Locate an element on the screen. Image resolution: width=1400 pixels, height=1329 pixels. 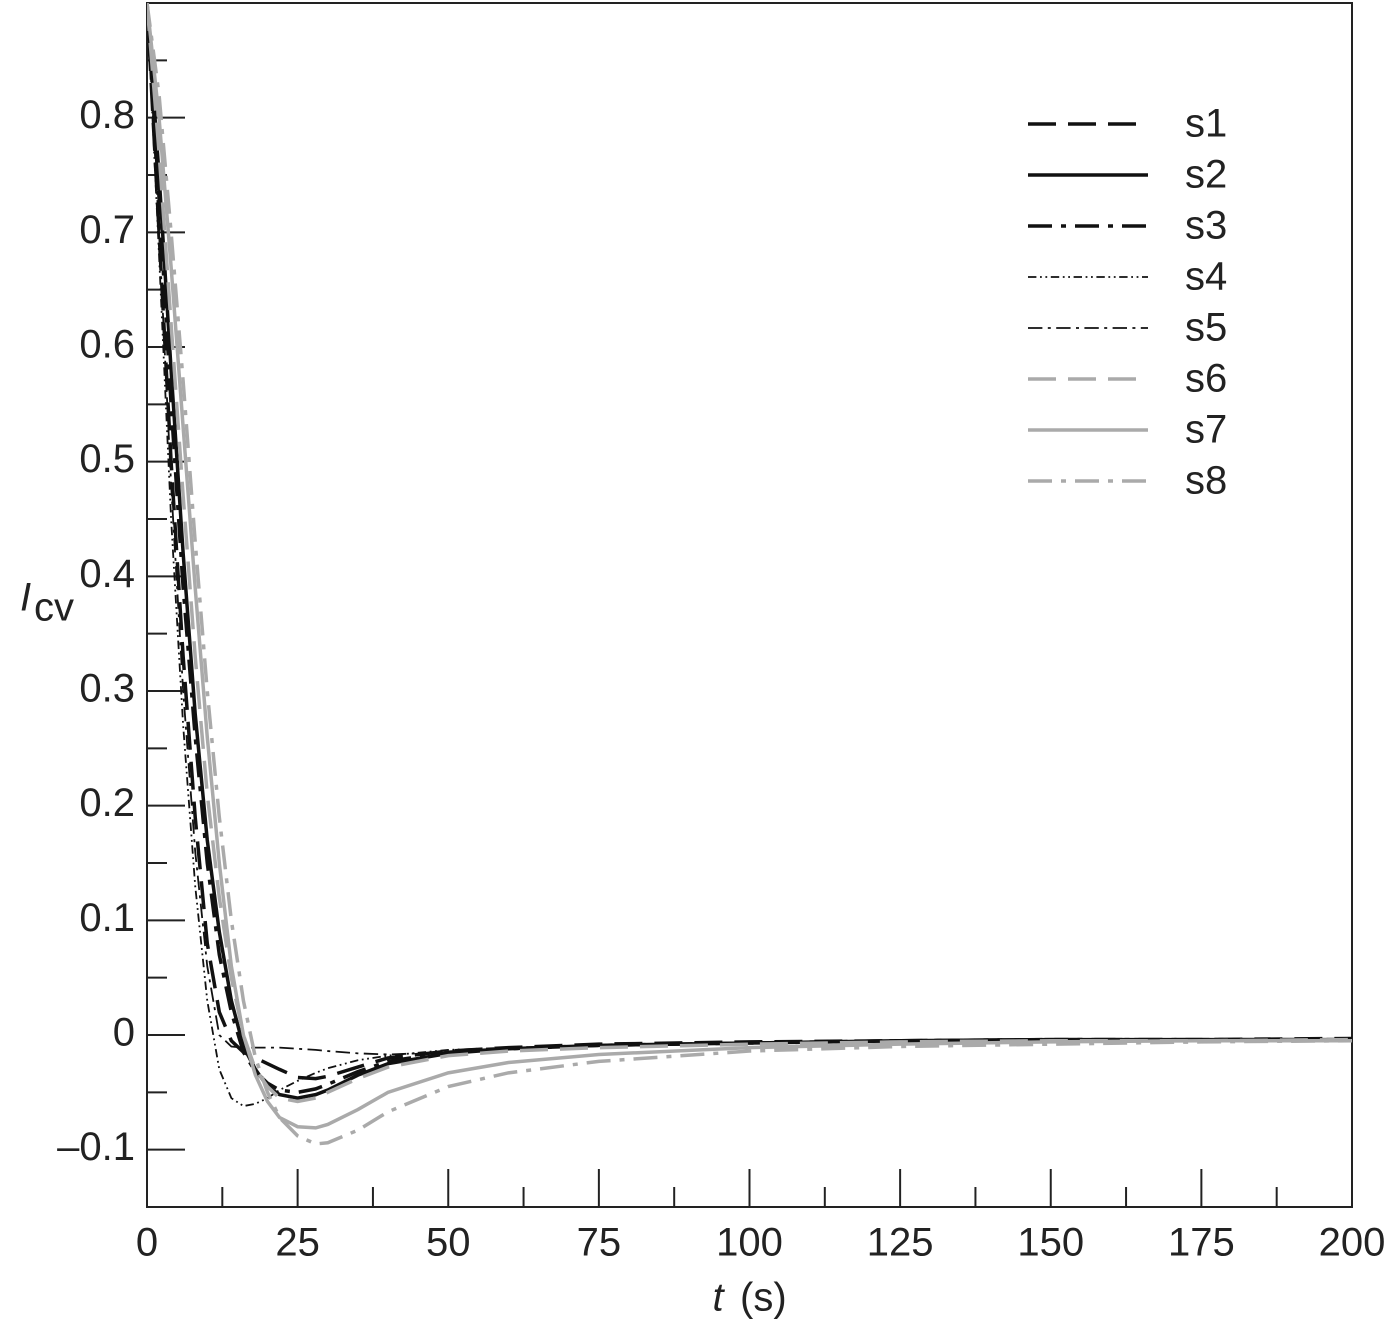
y-tick-label: 0.4 is located at coordinates (107, 574).